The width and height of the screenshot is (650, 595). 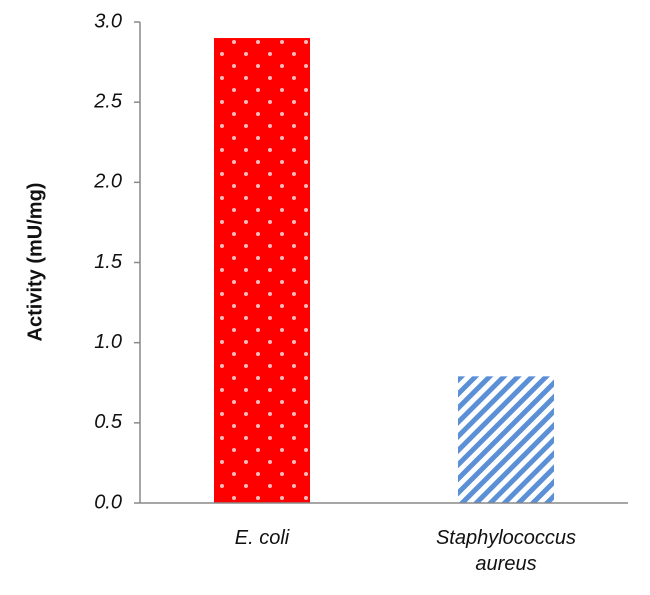 I want to click on y-tick-label: 2.5, so click(x=108, y=101).